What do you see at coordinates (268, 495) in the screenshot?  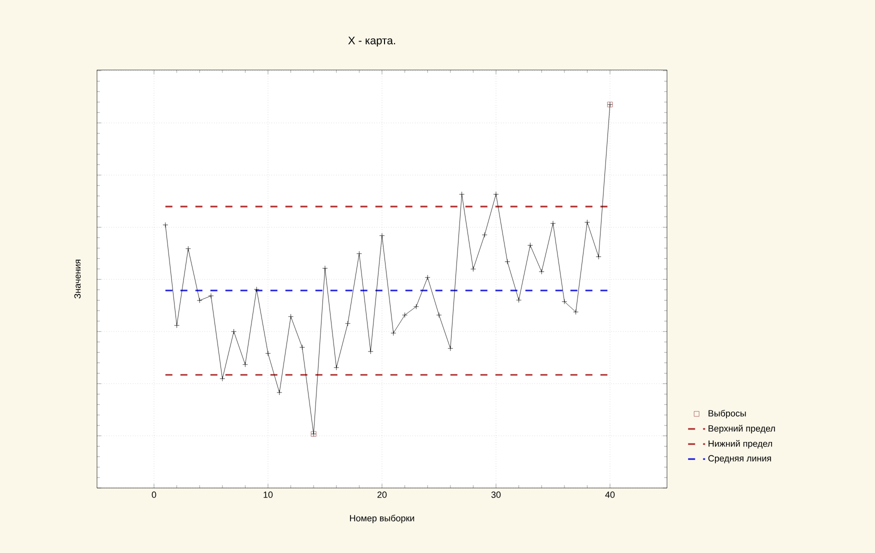 I see `x-tick-label: 10` at bounding box center [268, 495].